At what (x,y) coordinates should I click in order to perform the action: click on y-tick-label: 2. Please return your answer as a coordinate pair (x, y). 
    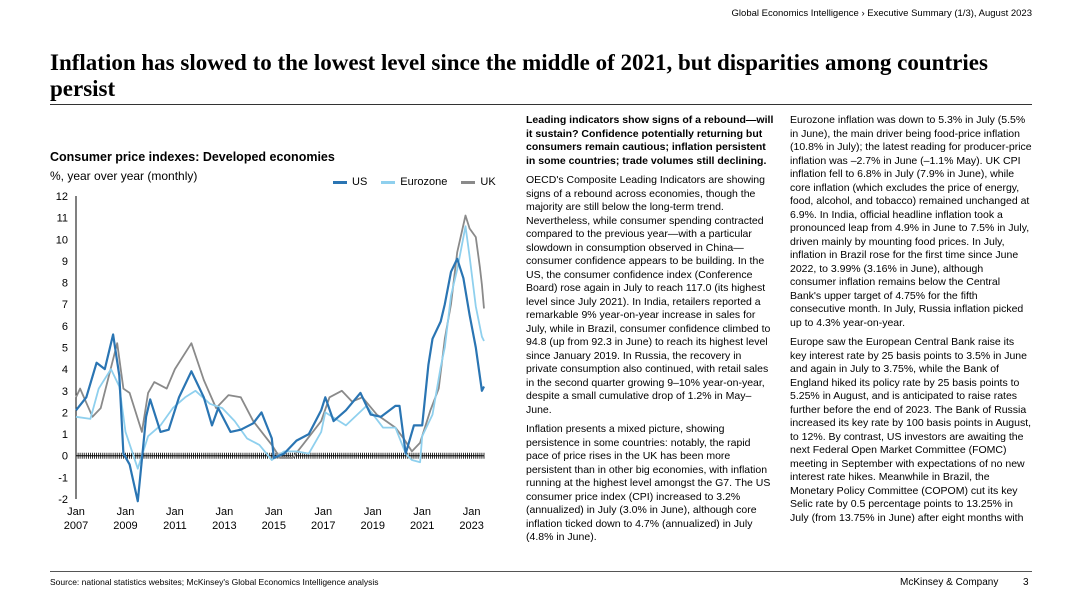
    Looking at the image, I should click on (65, 413).